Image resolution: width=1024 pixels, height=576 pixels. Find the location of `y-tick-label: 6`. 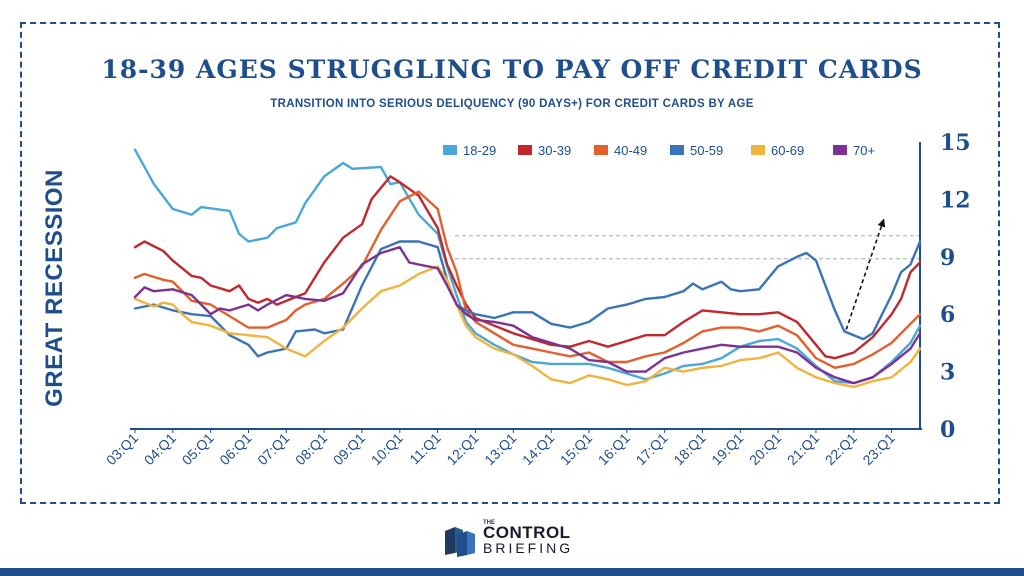

y-tick-label: 6 is located at coordinates (947, 315).